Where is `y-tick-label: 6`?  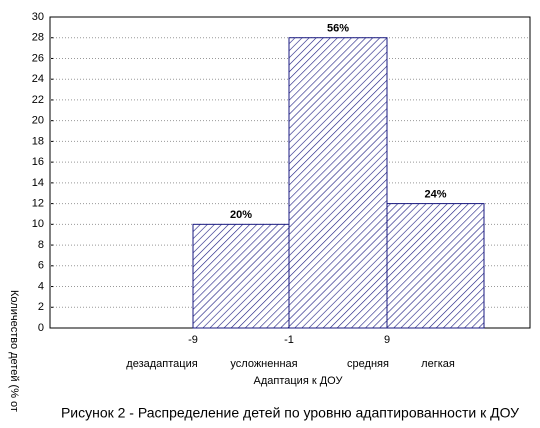
y-tick-label: 6 is located at coordinates (41, 266).